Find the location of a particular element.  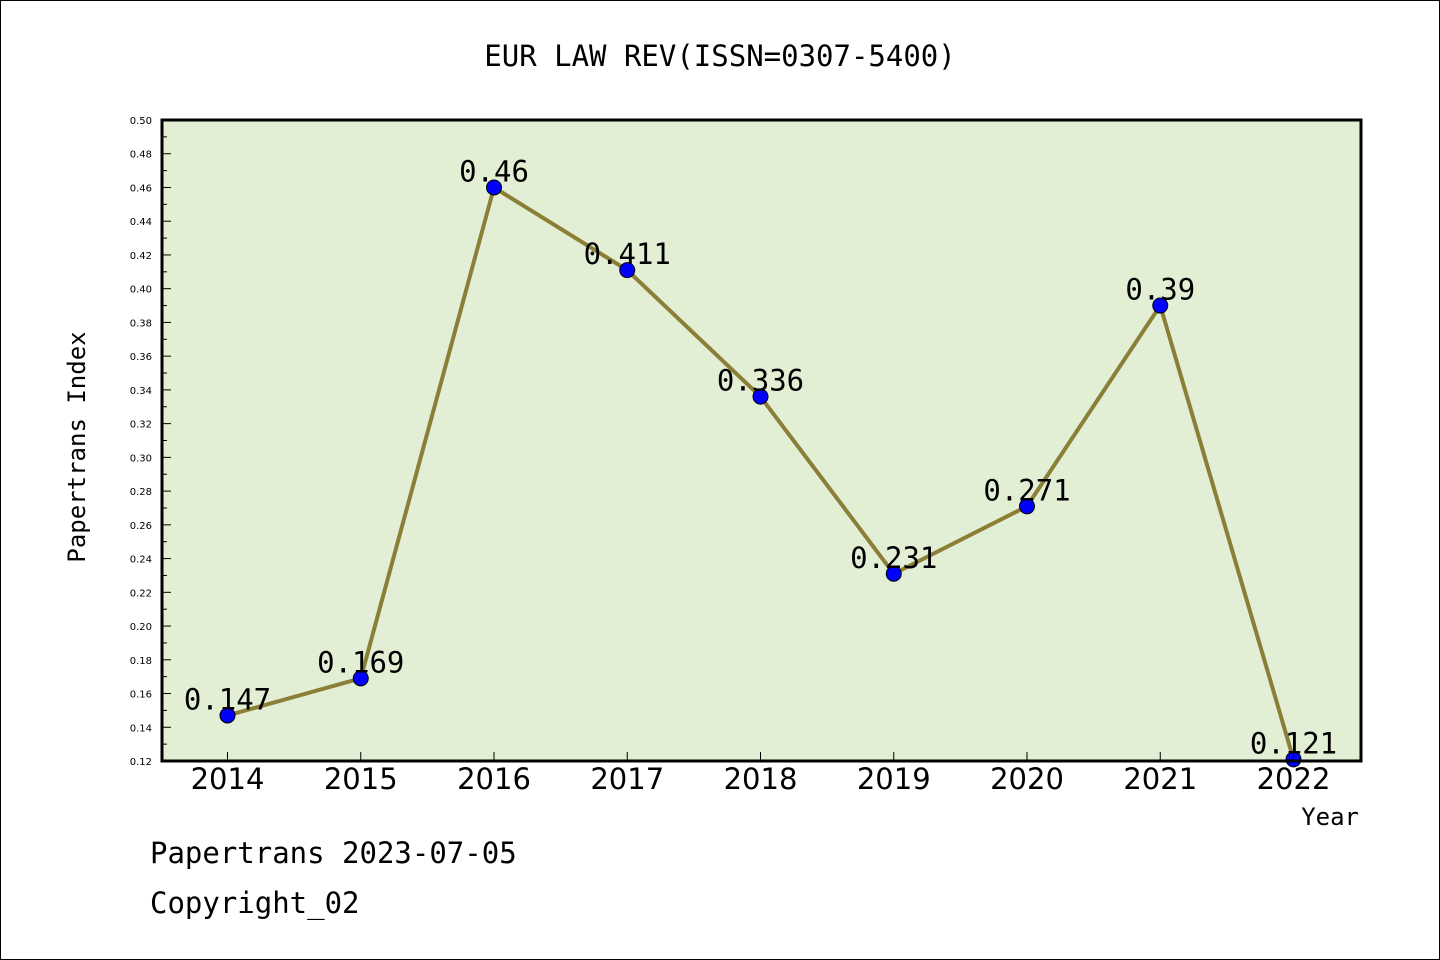

y-tick-label: 0.30 is located at coordinates (141, 458).